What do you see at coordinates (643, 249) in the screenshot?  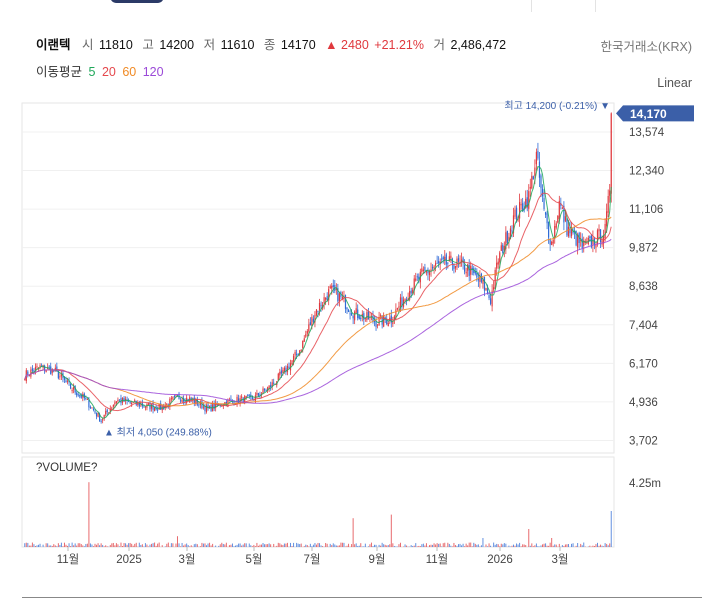 I see `y-tick-label: 9,872` at bounding box center [643, 249].